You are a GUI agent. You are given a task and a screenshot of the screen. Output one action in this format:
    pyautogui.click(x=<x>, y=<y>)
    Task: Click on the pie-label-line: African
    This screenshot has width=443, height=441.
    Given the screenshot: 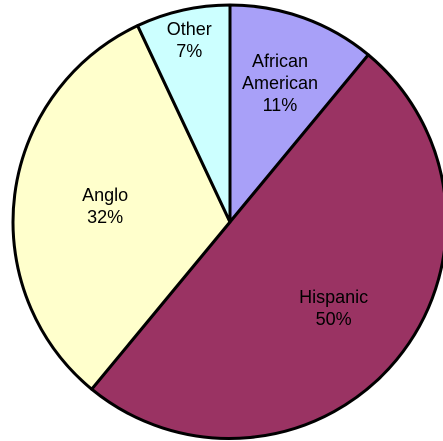 What is the action you would take?
    pyautogui.click(x=280, y=61)
    